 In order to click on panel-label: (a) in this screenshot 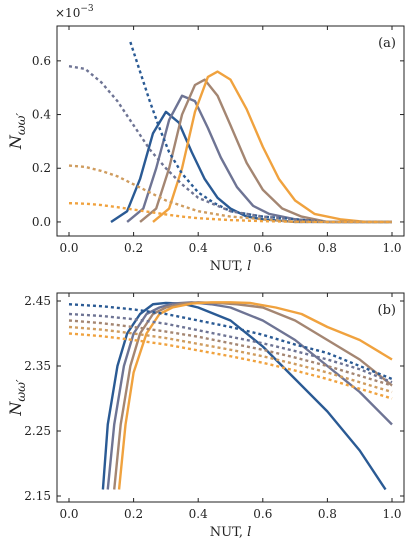, I will do `click(387, 43)`.